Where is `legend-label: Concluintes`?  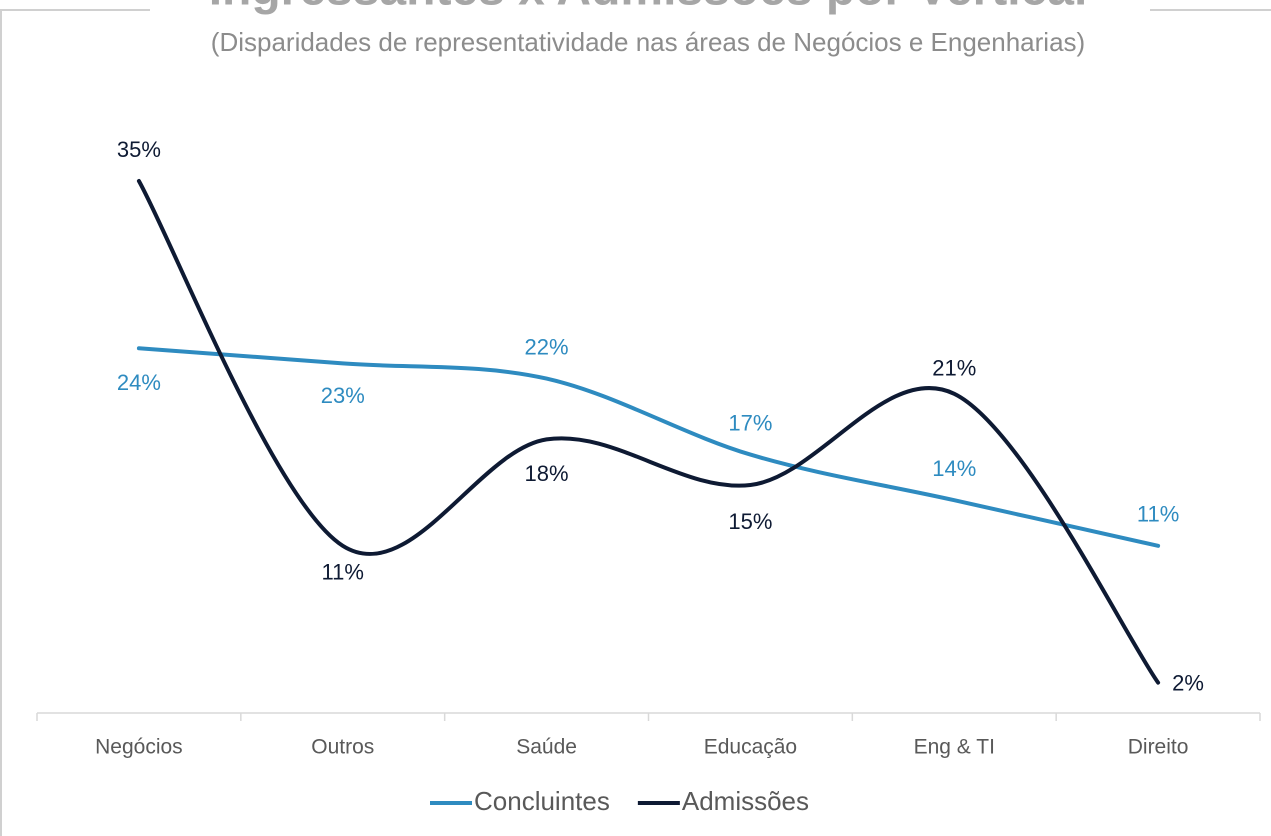 legend-label: Concluintes is located at coordinates (542, 801).